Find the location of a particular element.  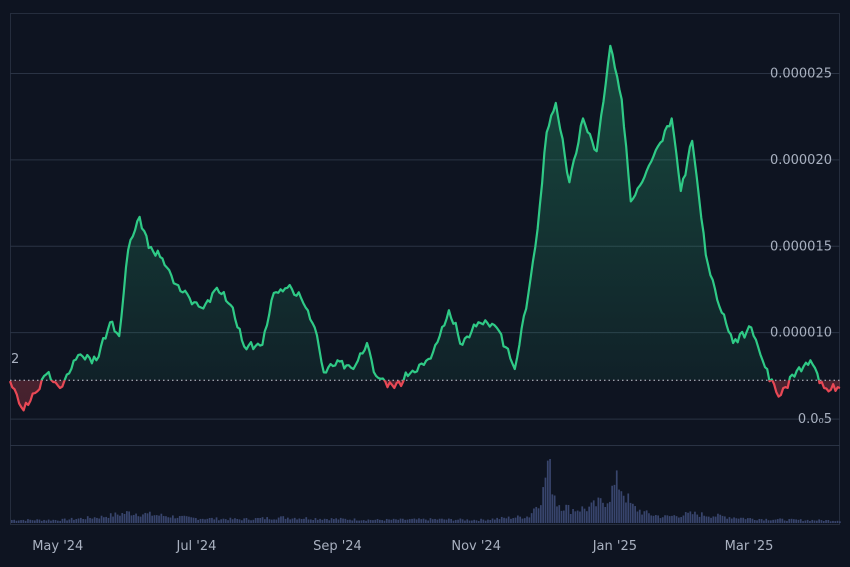

y-tick-label: 0.000025 is located at coordinates (801, 73).